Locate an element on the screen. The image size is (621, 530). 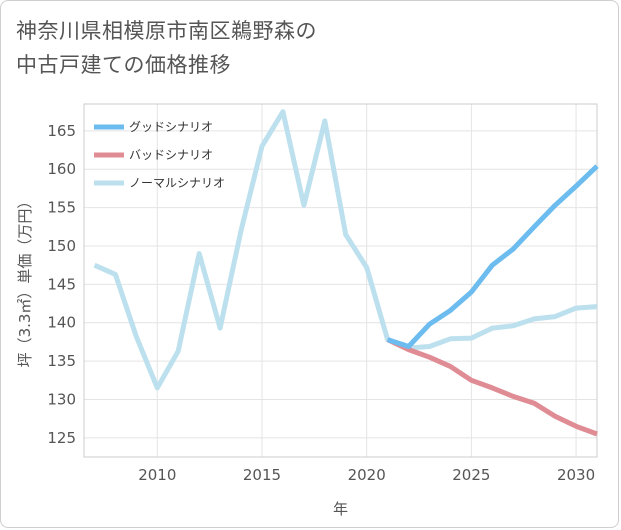
y-tick-labels: 125 130 135 140 145 150 155 160 165 is located at coordinates (61, 284).